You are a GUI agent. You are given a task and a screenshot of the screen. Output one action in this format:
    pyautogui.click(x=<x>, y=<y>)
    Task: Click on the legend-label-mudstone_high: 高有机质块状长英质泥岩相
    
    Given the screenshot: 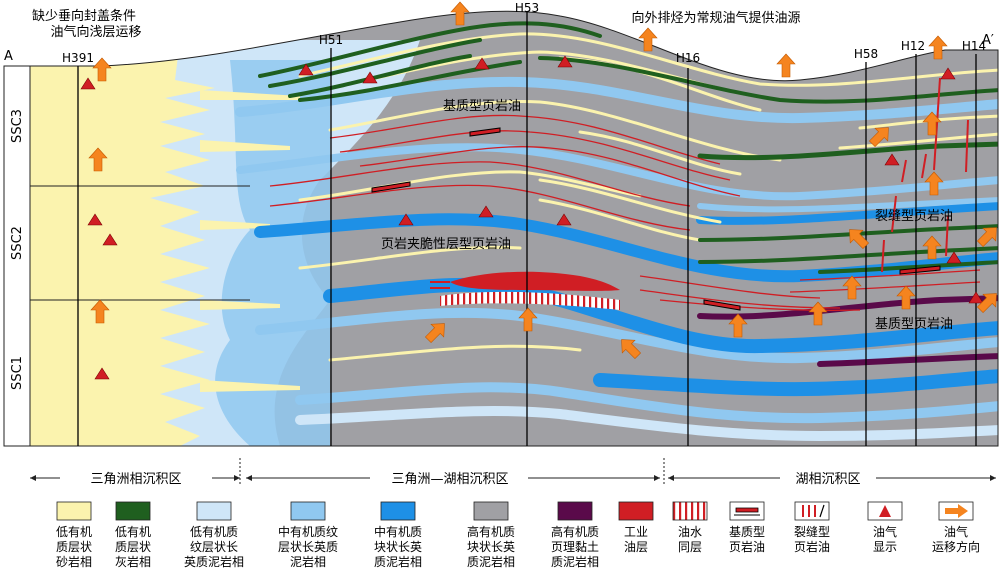 What is the action you would take?
    pyautogui.click(x=491, y=546)
    